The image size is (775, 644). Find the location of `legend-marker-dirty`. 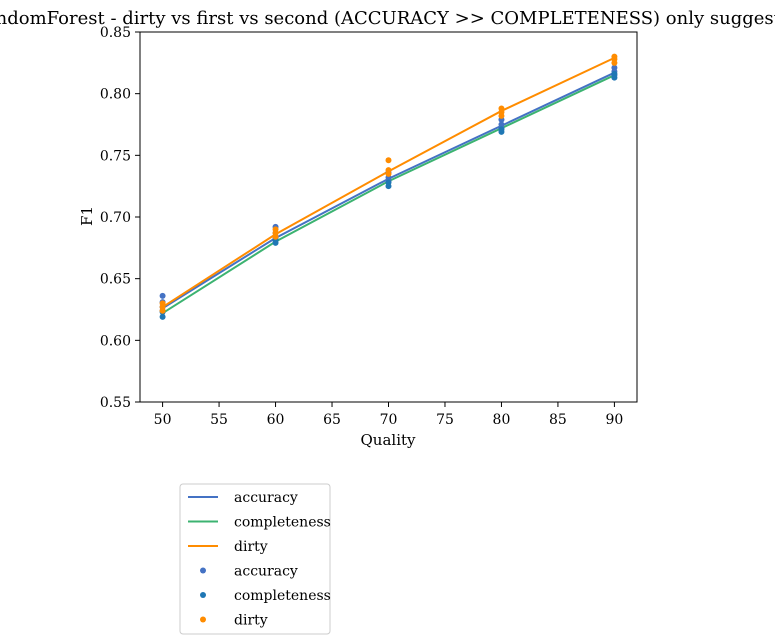

legend-marker-dirty is located at coordinates (203, 619).